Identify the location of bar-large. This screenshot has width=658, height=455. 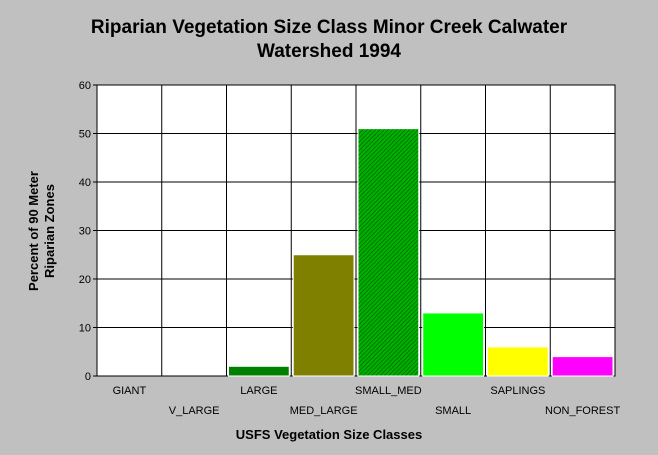
(259, 371).